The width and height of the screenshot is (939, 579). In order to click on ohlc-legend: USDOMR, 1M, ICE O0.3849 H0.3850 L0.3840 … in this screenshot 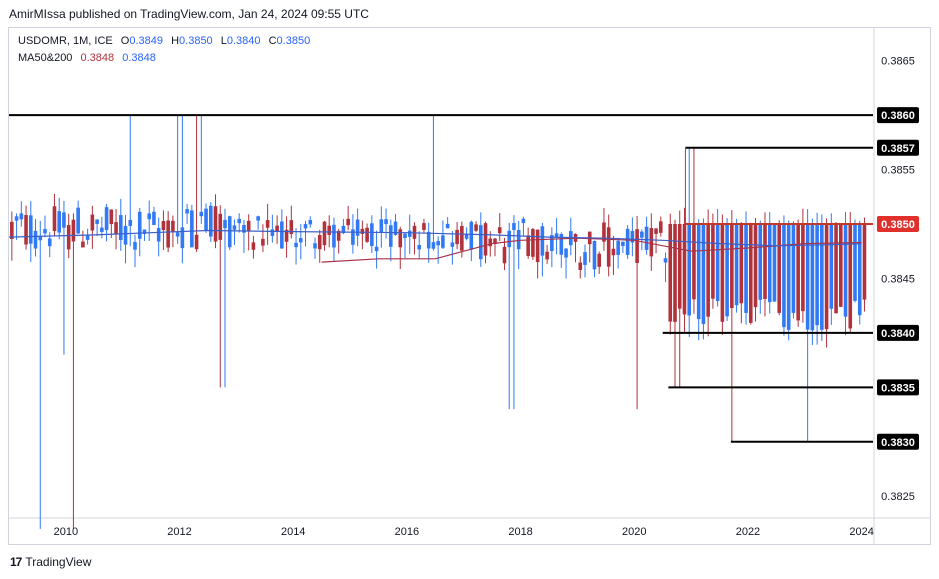, I will do `click(164, 41)`.